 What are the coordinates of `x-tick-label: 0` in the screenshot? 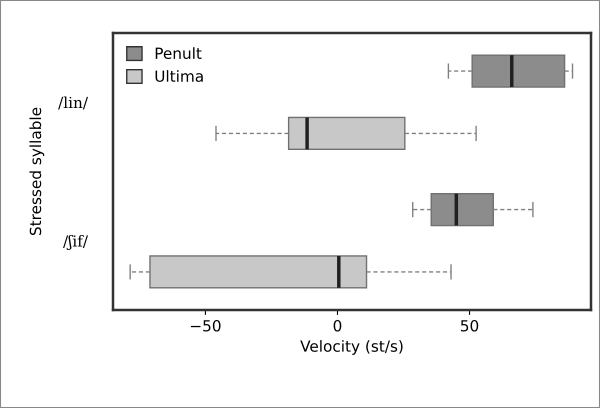 It's located at (338, 326).